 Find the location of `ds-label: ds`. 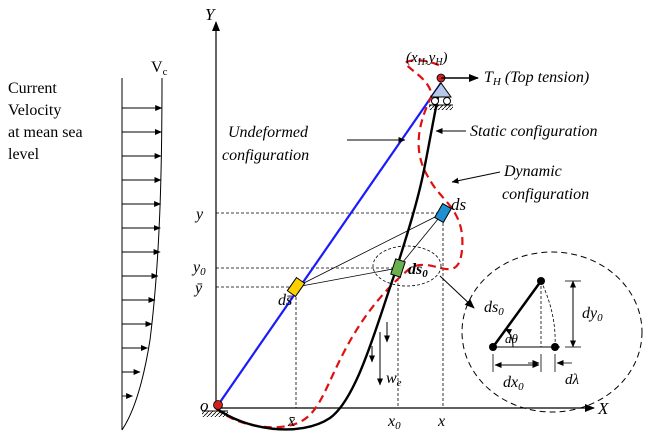

ds-label: ds is located at coordinates (459, 204).